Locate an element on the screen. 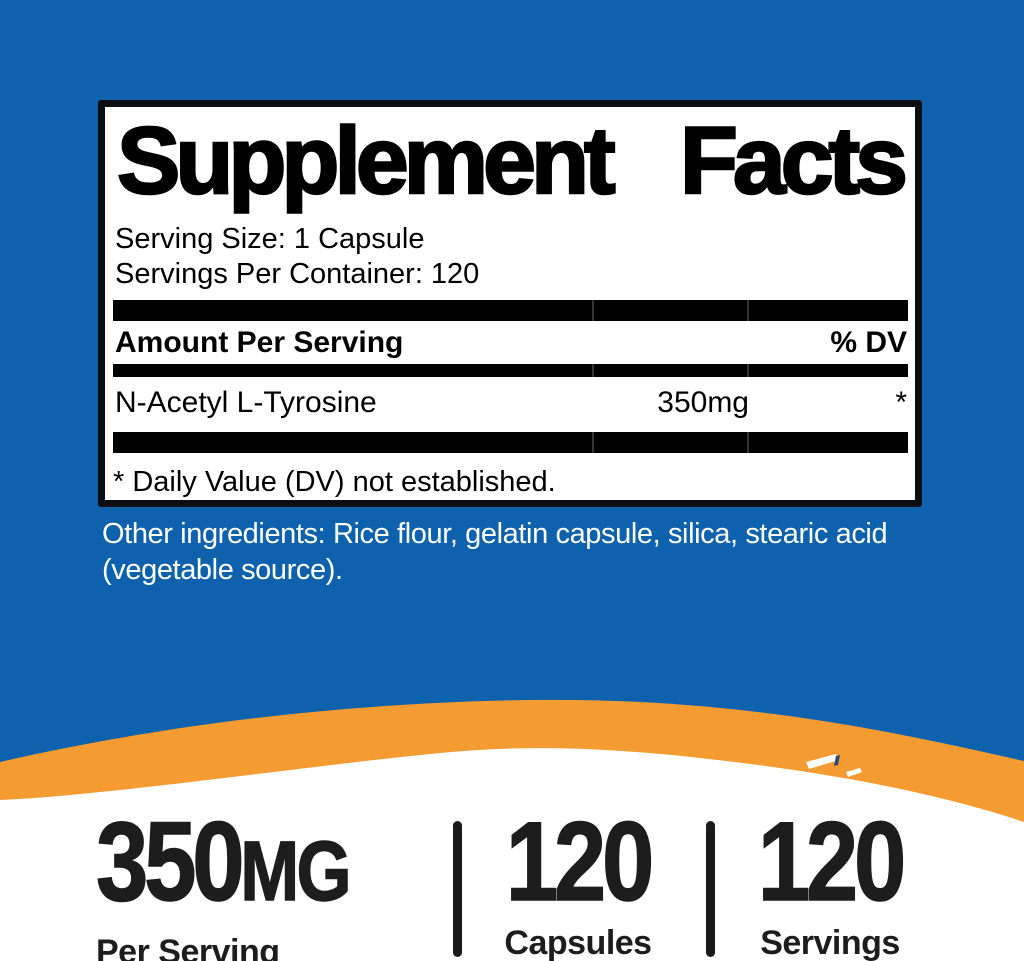 This screenshot has height=961, width=1024. stat-value-text: 350 is located at coordinates (170, 861).